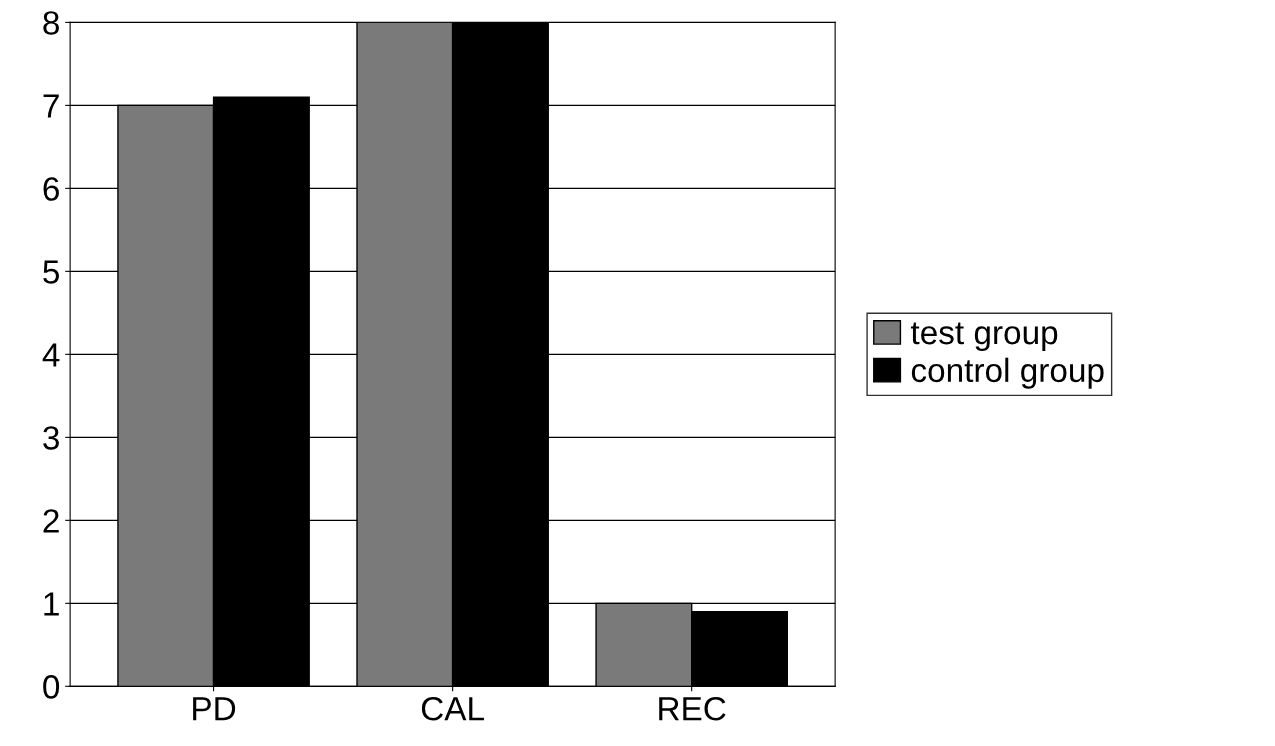 The height and width of the screenshot is (746, 1275). Describe the element at coordinates (51, 438) in the screenshot. I see `y-tick-label: 3` at that location.